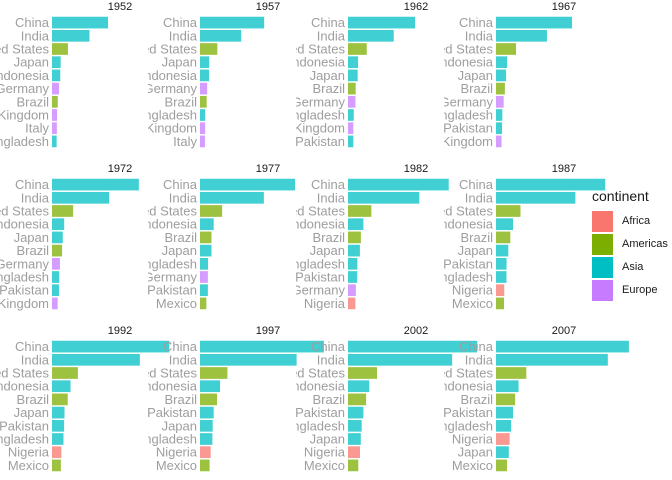  What do you see at coordinates (416, 7) in the screenshot?
I see `panel-title: 1962` at bounding box center [416, 7].